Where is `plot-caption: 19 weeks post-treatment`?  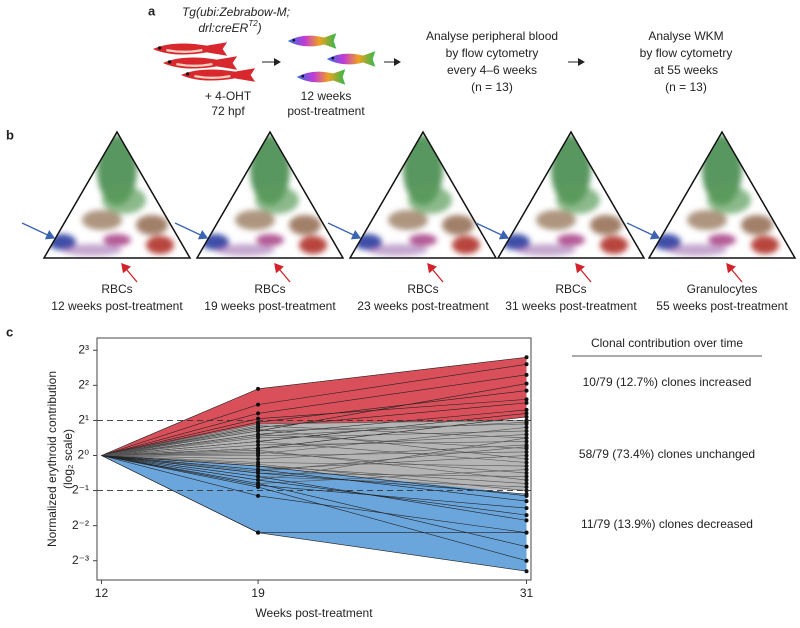
plot-caption: 19 weeks post-treatment is located at coordinates (270, 306).